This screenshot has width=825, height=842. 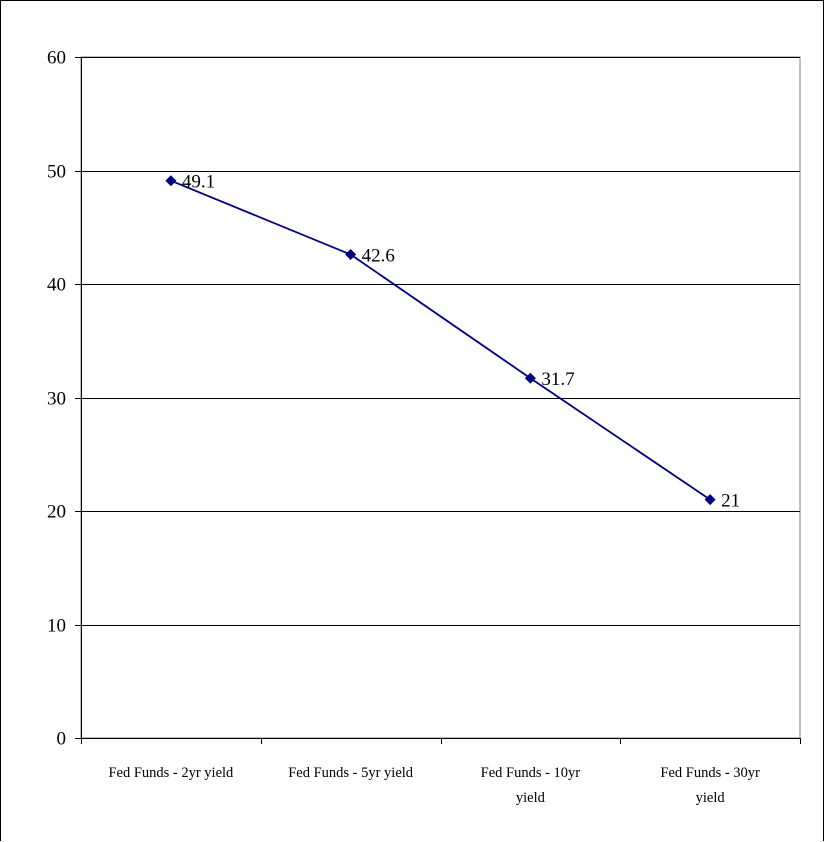 I want to click on data-label: 42.6, so click(x=378, y=255).